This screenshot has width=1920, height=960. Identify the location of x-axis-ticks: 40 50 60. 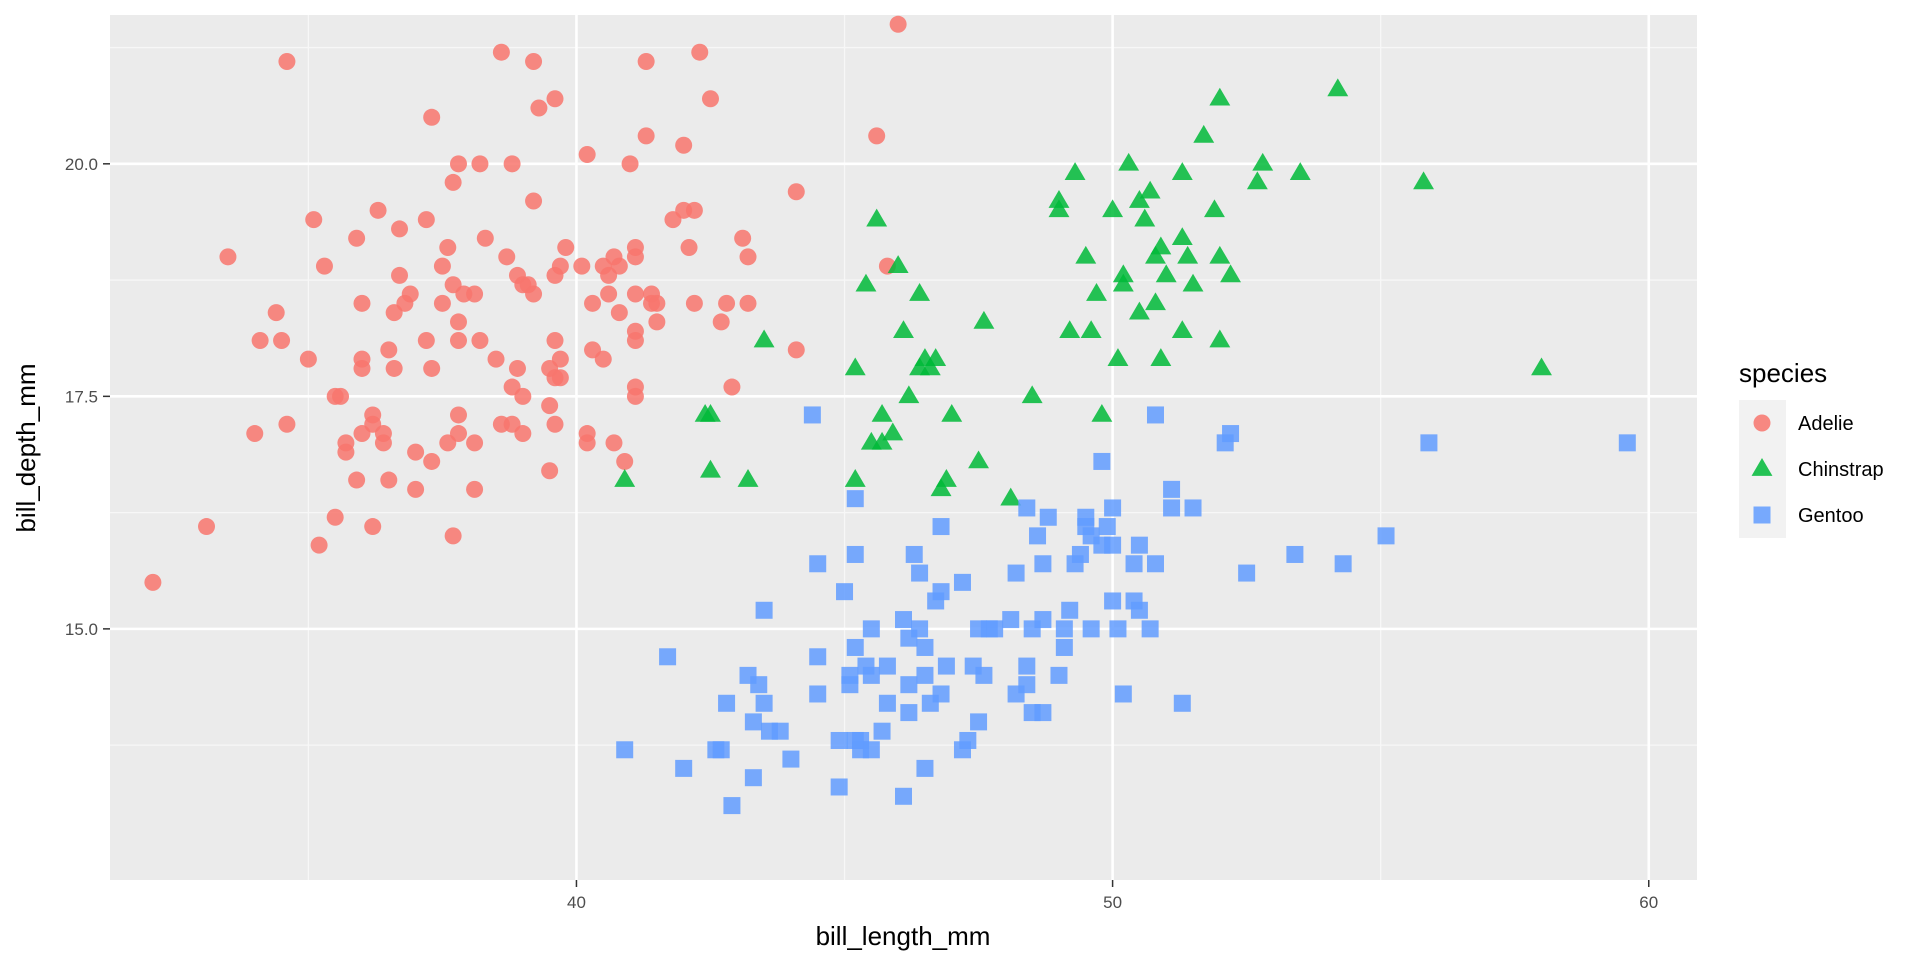
(1112, 896).